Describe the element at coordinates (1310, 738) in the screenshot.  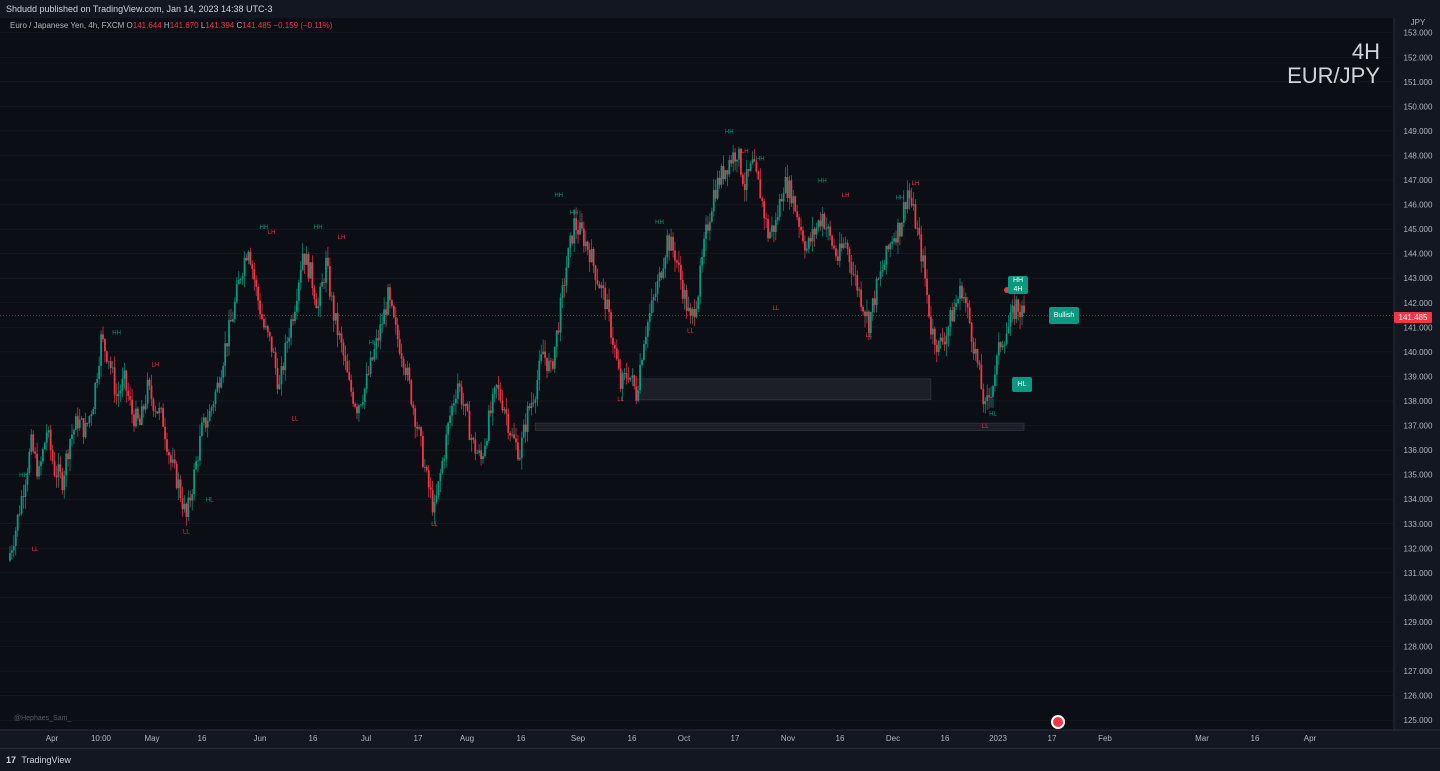
I see `x-tick-label: Apr` at that location.